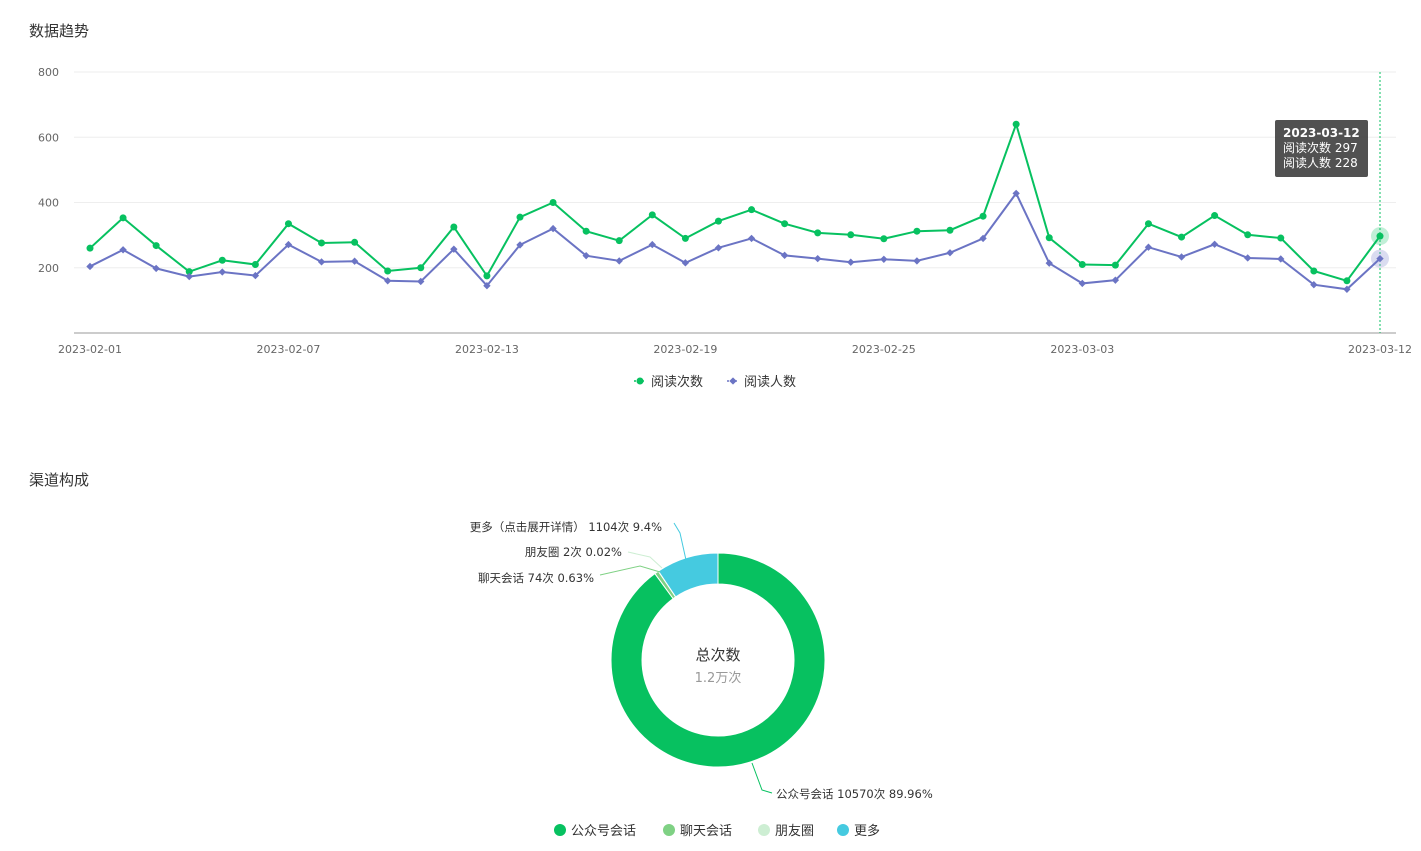 The height and width of the screenshot is (851, 1421). Describe the element at coordinates (48, 137) in the screenshot. I see `y-tick-label: 600` at that location.